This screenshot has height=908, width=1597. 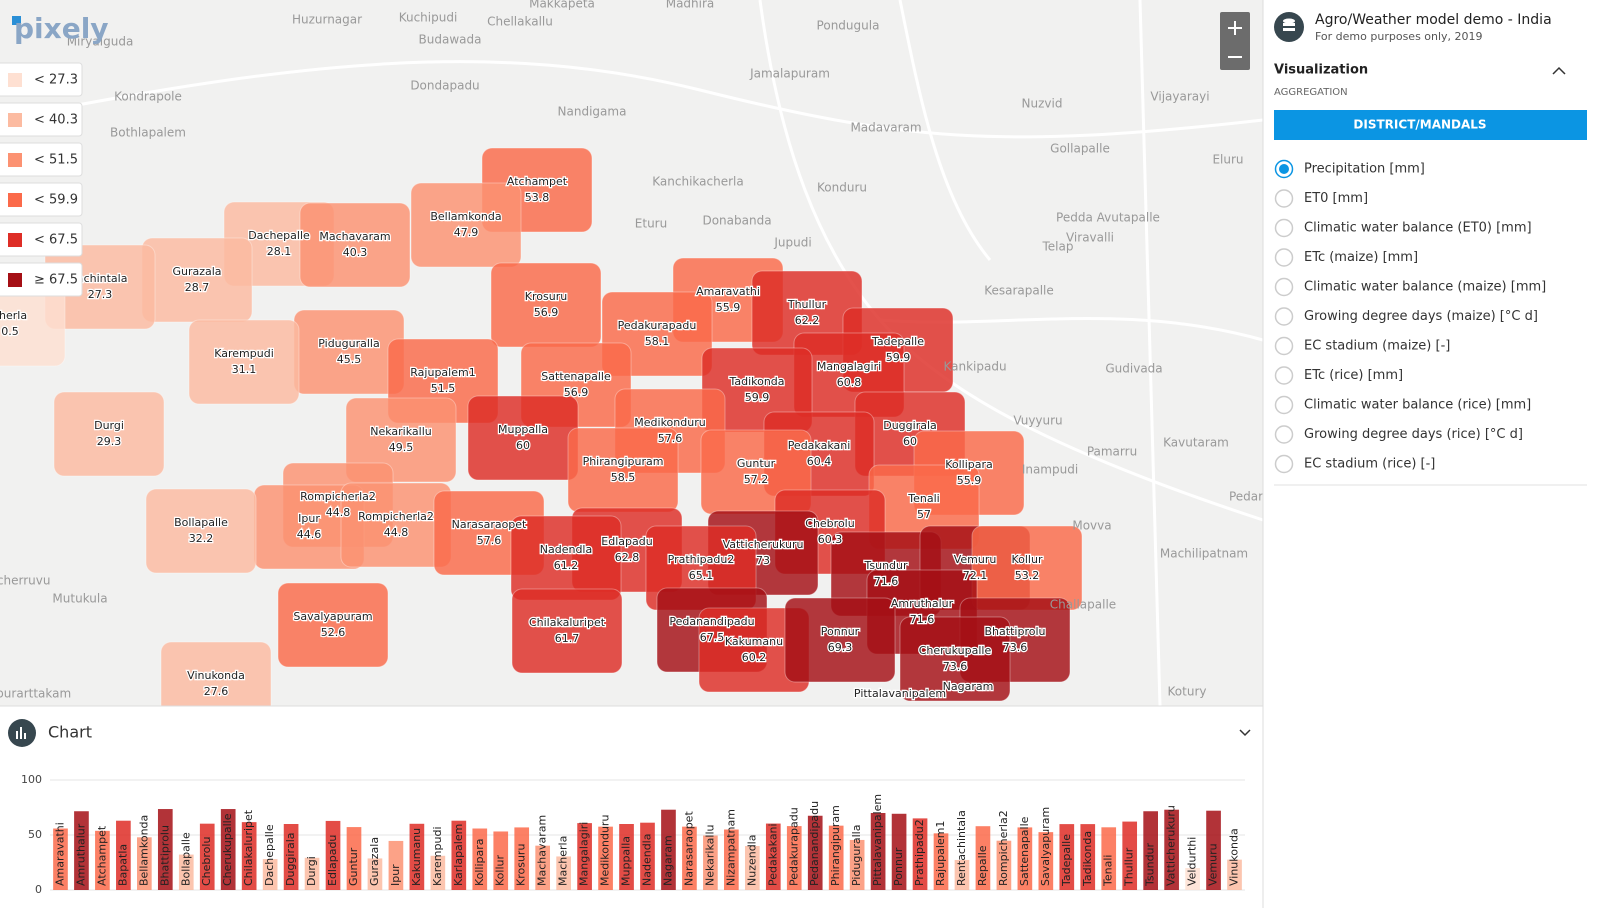 I want to click on x-tick-label: Rentachintala, so click(x=961, y=848).